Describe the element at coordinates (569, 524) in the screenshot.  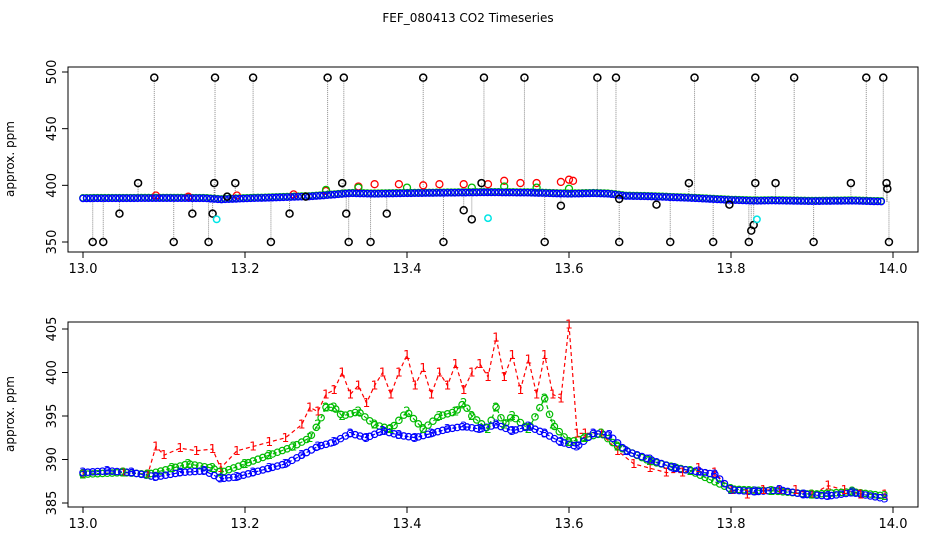
I see `bottom-x-tick-label: 13.6` at that location.